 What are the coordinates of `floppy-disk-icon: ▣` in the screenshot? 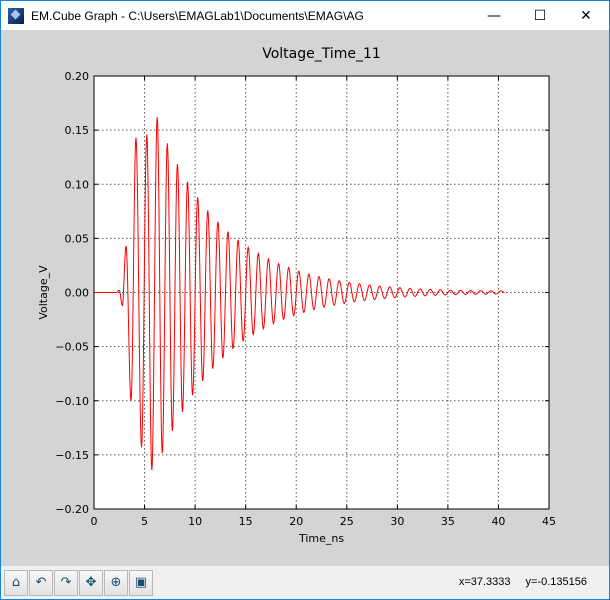 It's located at (141, 582).